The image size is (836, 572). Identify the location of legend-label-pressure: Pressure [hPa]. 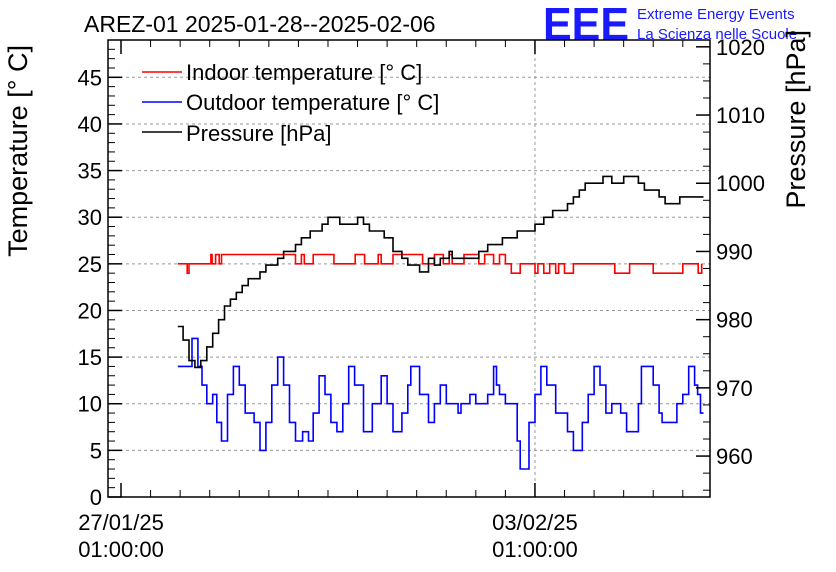
(259, 133).